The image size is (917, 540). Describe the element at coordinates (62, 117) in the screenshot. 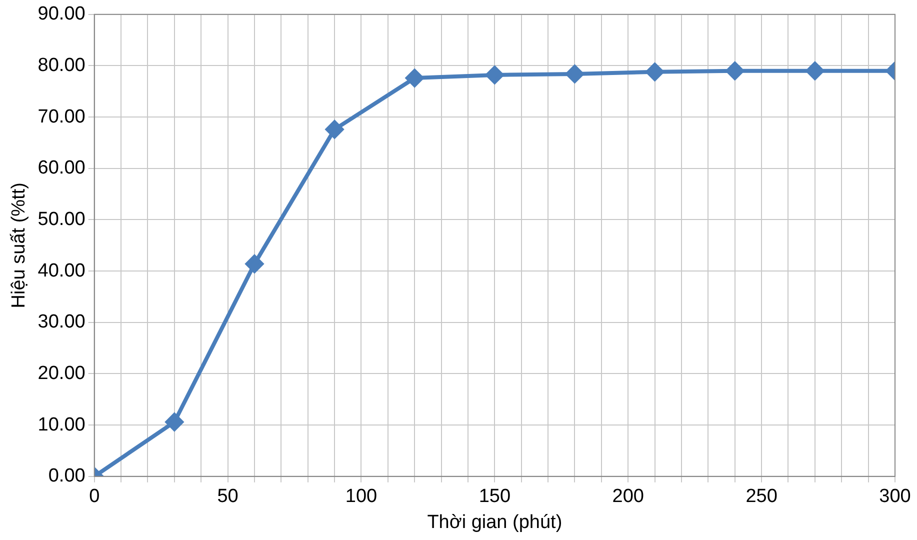

I see `y-tick-label: 70.00` at that location.